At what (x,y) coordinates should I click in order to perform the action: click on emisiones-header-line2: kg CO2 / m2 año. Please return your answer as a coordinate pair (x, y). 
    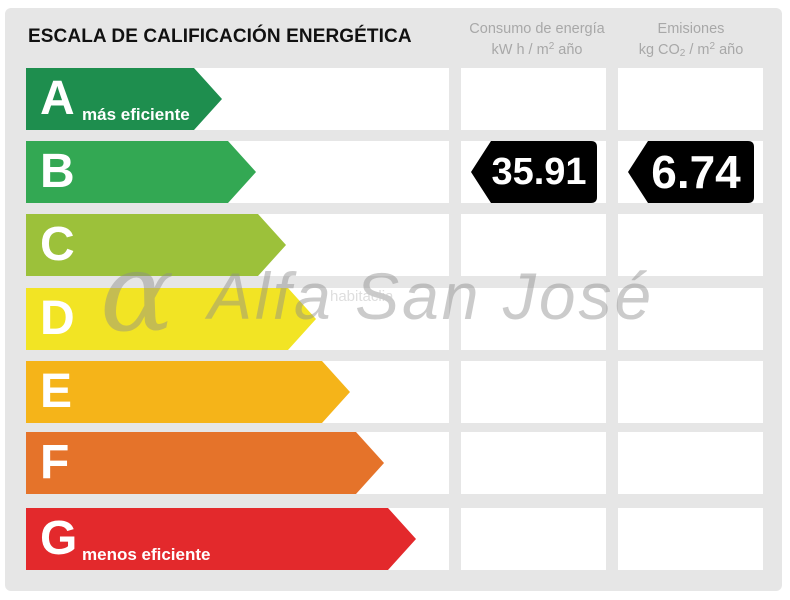
    Looking at the image, I should click on (691, 50).